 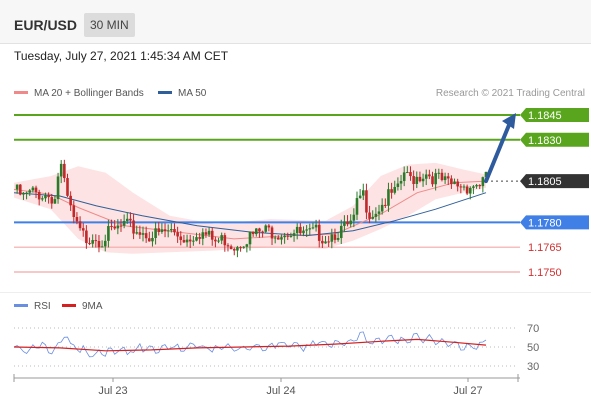 What do you see at coordinates (21, 92) in the screenshot?
I see `legend-swatch-ma20` at bounding box center [21, 92].